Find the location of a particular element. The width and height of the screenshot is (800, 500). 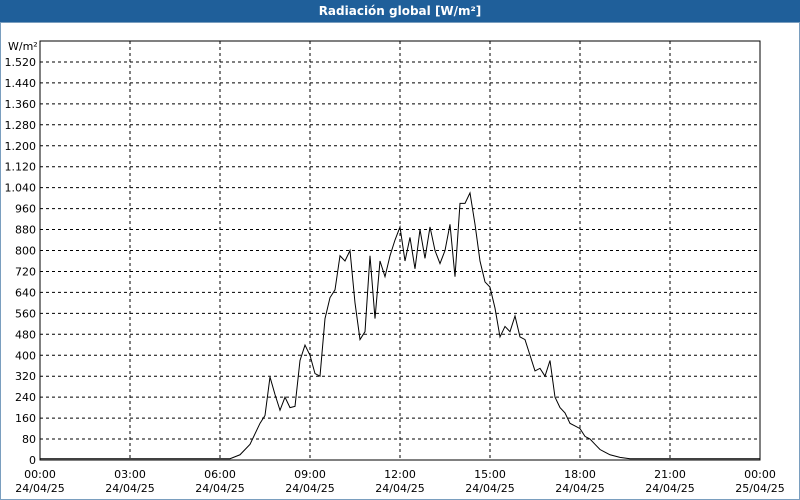

y-tick-label: 560 is located at coordinates (25, 313).